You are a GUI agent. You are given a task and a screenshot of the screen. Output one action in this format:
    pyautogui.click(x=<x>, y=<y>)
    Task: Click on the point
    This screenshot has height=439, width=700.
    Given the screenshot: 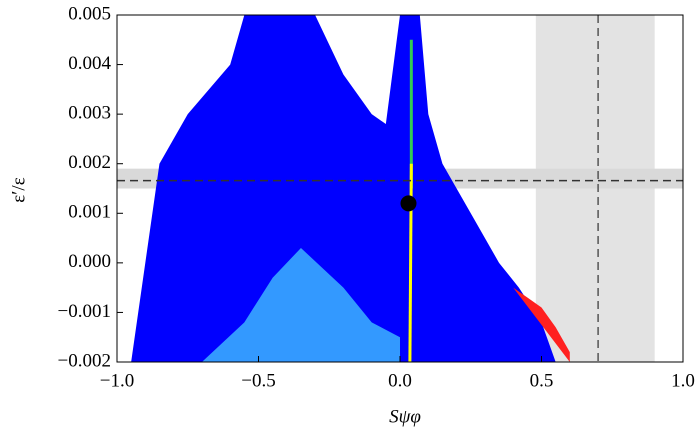 What is the action you would take?
    pyautogui.click(x=408, y=203)
    